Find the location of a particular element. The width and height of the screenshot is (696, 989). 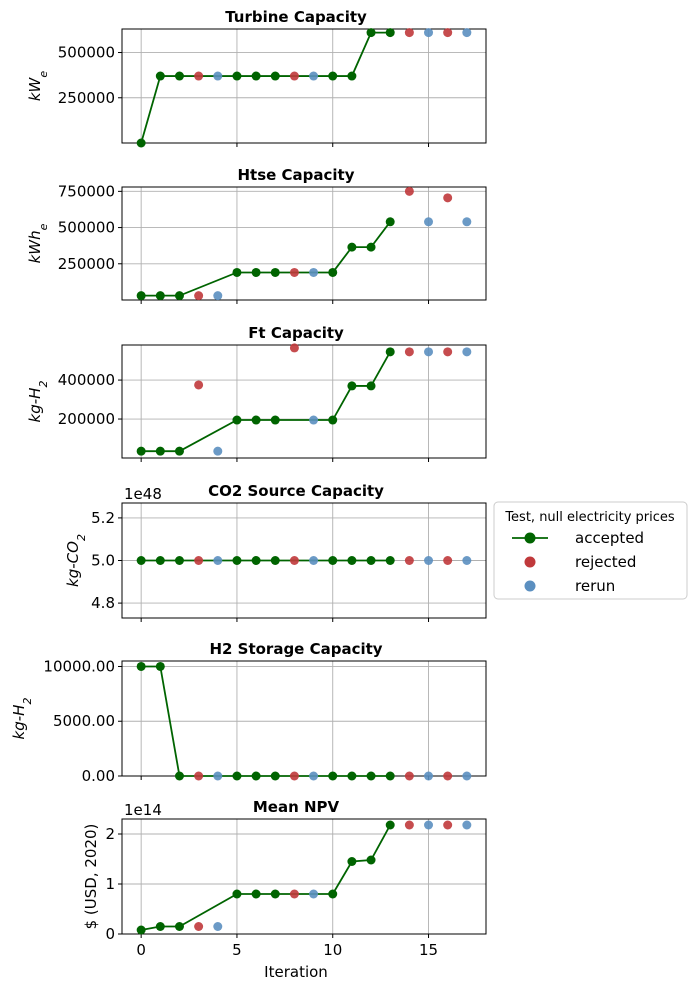

panel-title: Mean NPV is located at coordinates (296, 807).